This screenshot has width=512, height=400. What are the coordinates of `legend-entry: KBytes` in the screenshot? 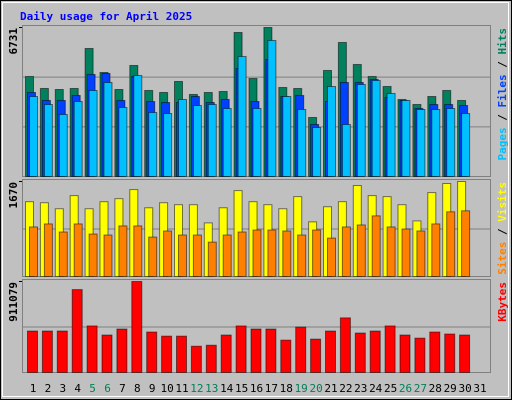 It's located at (502, 302).